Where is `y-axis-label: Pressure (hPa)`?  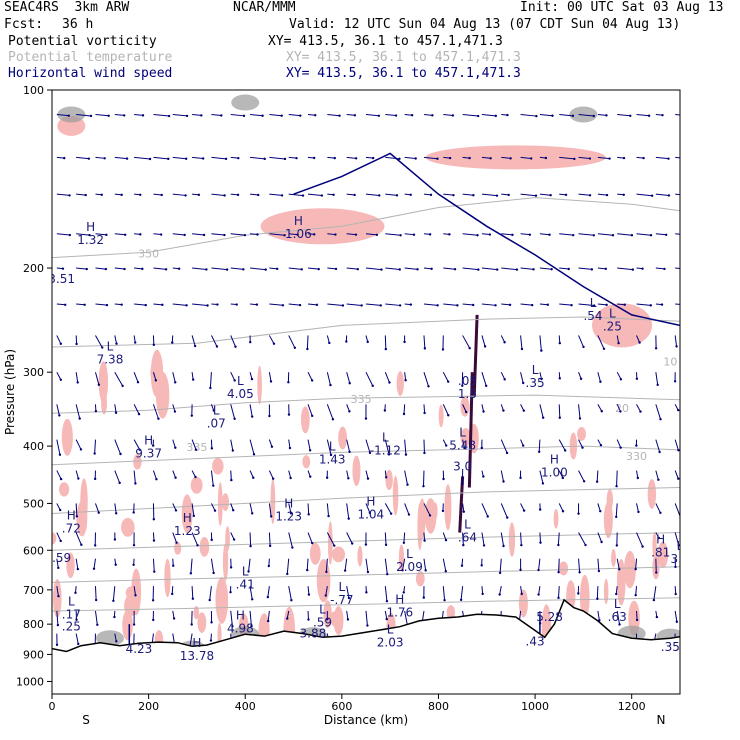
y-axis-label: Pressure (hPa) is located at coordinates (10, 392).